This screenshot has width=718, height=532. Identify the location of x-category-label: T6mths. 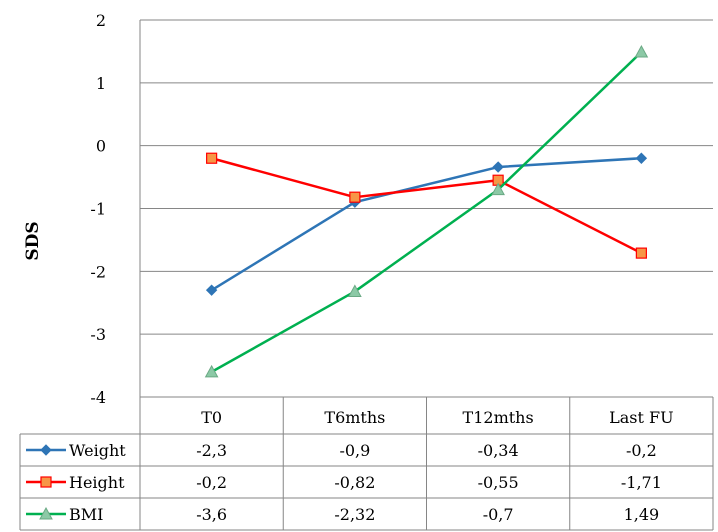
(354, 417).